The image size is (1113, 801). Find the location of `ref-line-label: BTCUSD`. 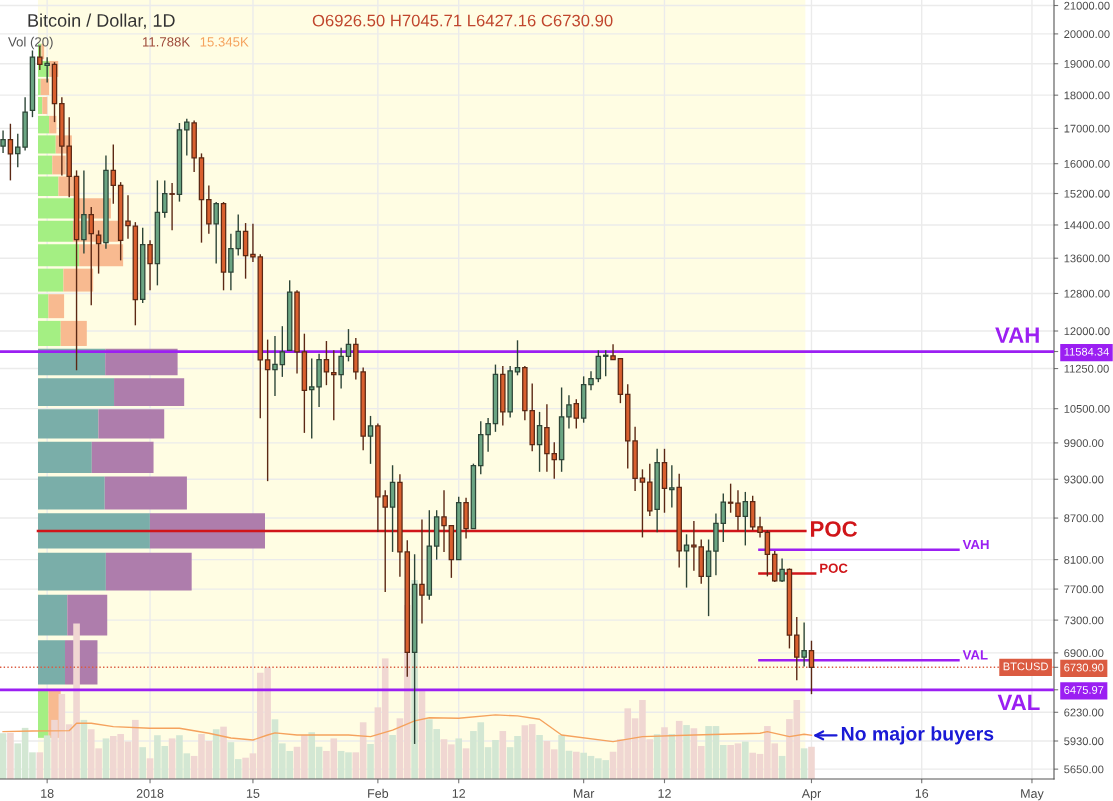

ref-line-label: BTCUSD is located at coordinates (1025, 666).